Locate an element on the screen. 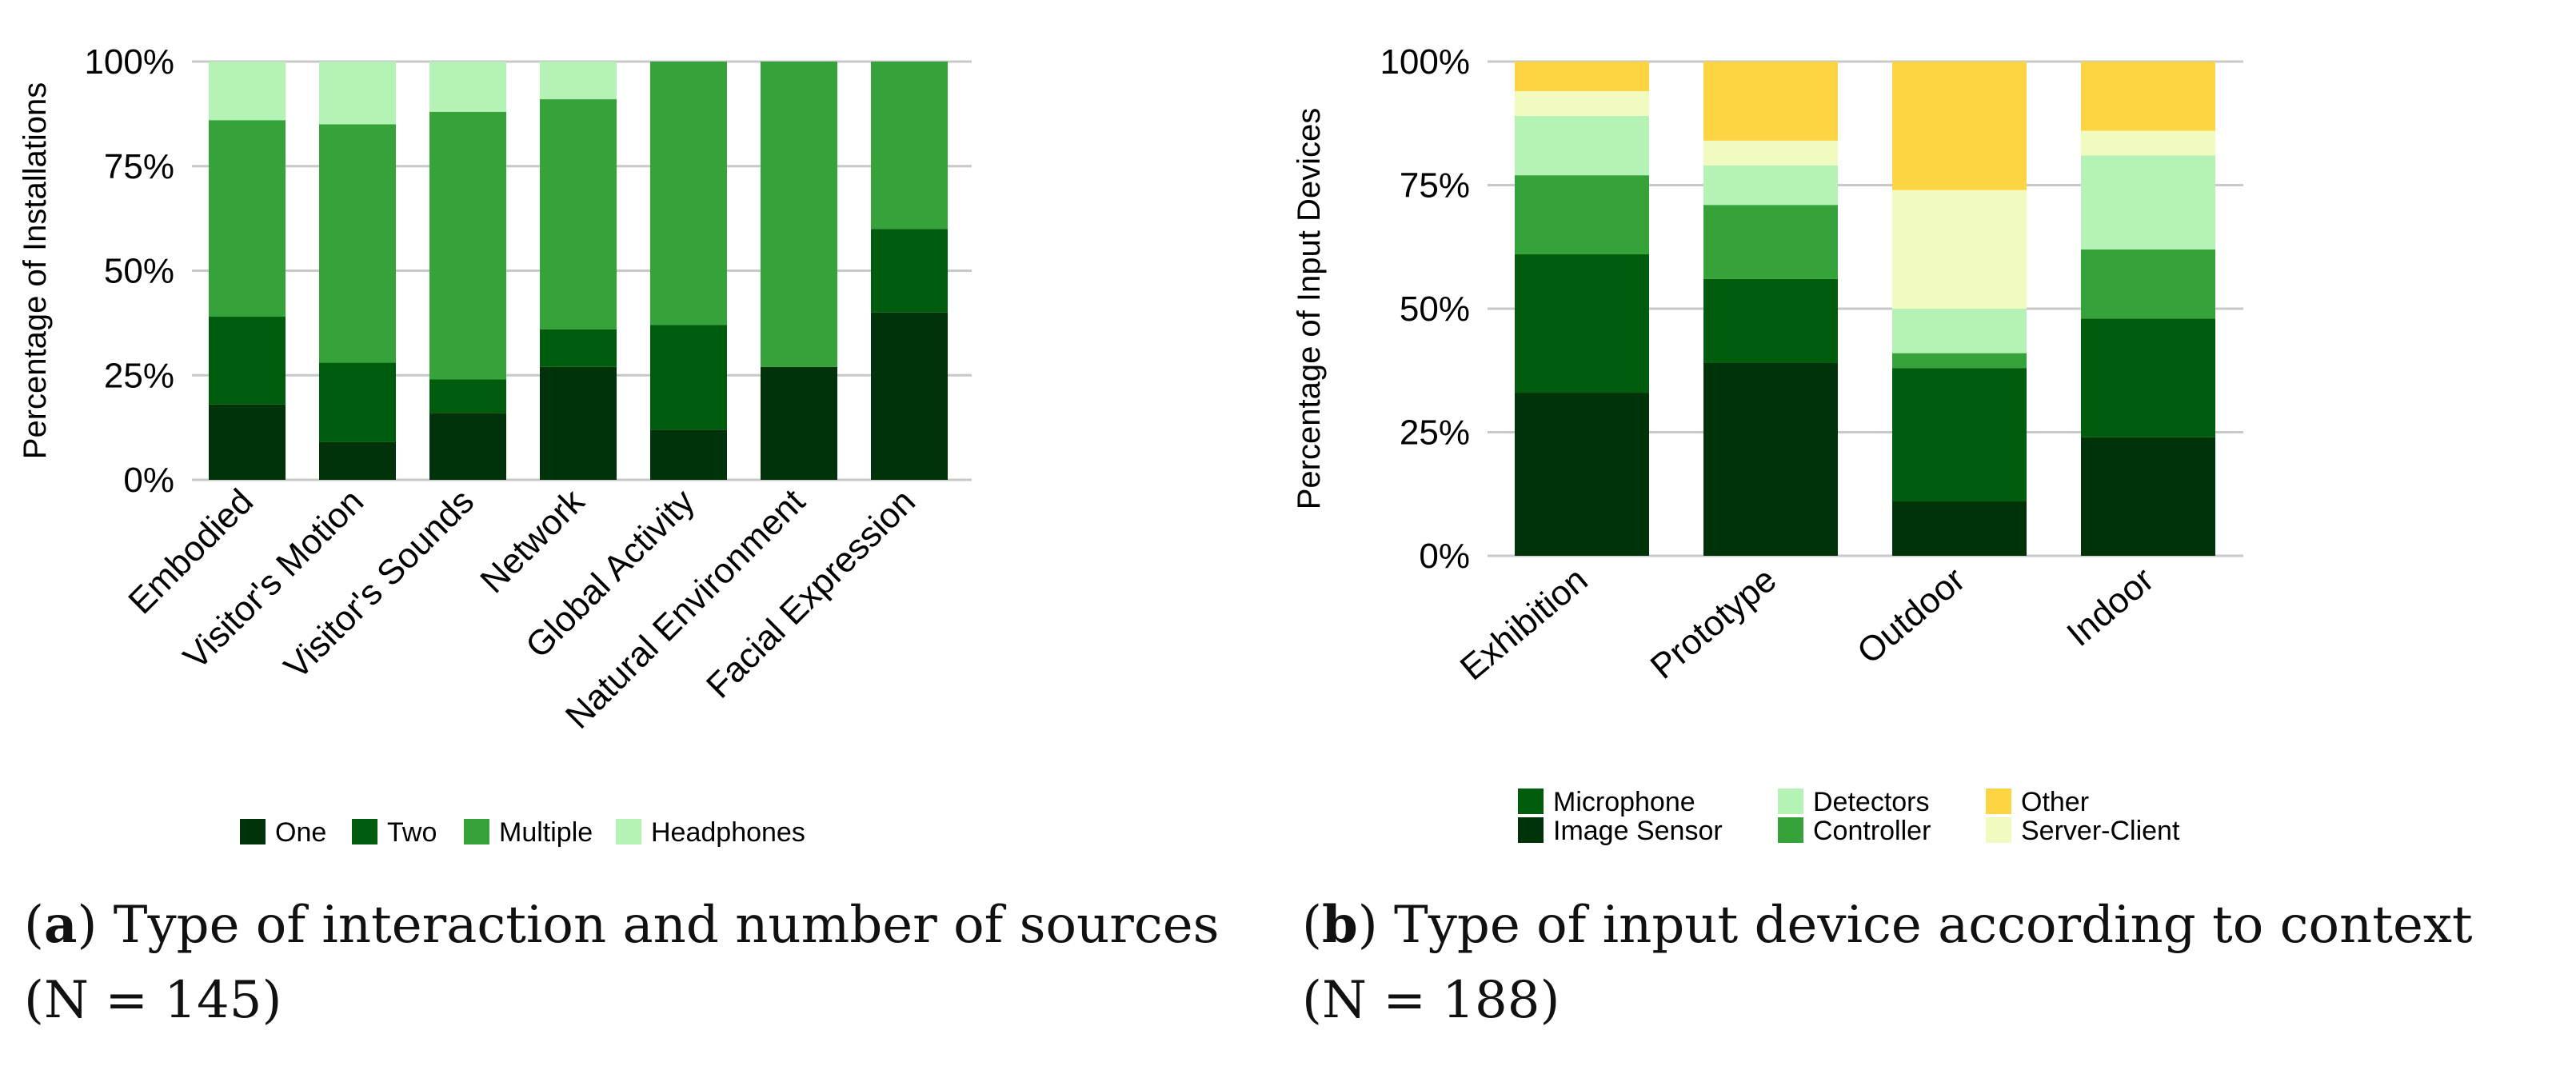 This screenshot has height=1082, width=2576. chart-a-bar-two-visitor-s-motion is located at coordinates (358, 402).